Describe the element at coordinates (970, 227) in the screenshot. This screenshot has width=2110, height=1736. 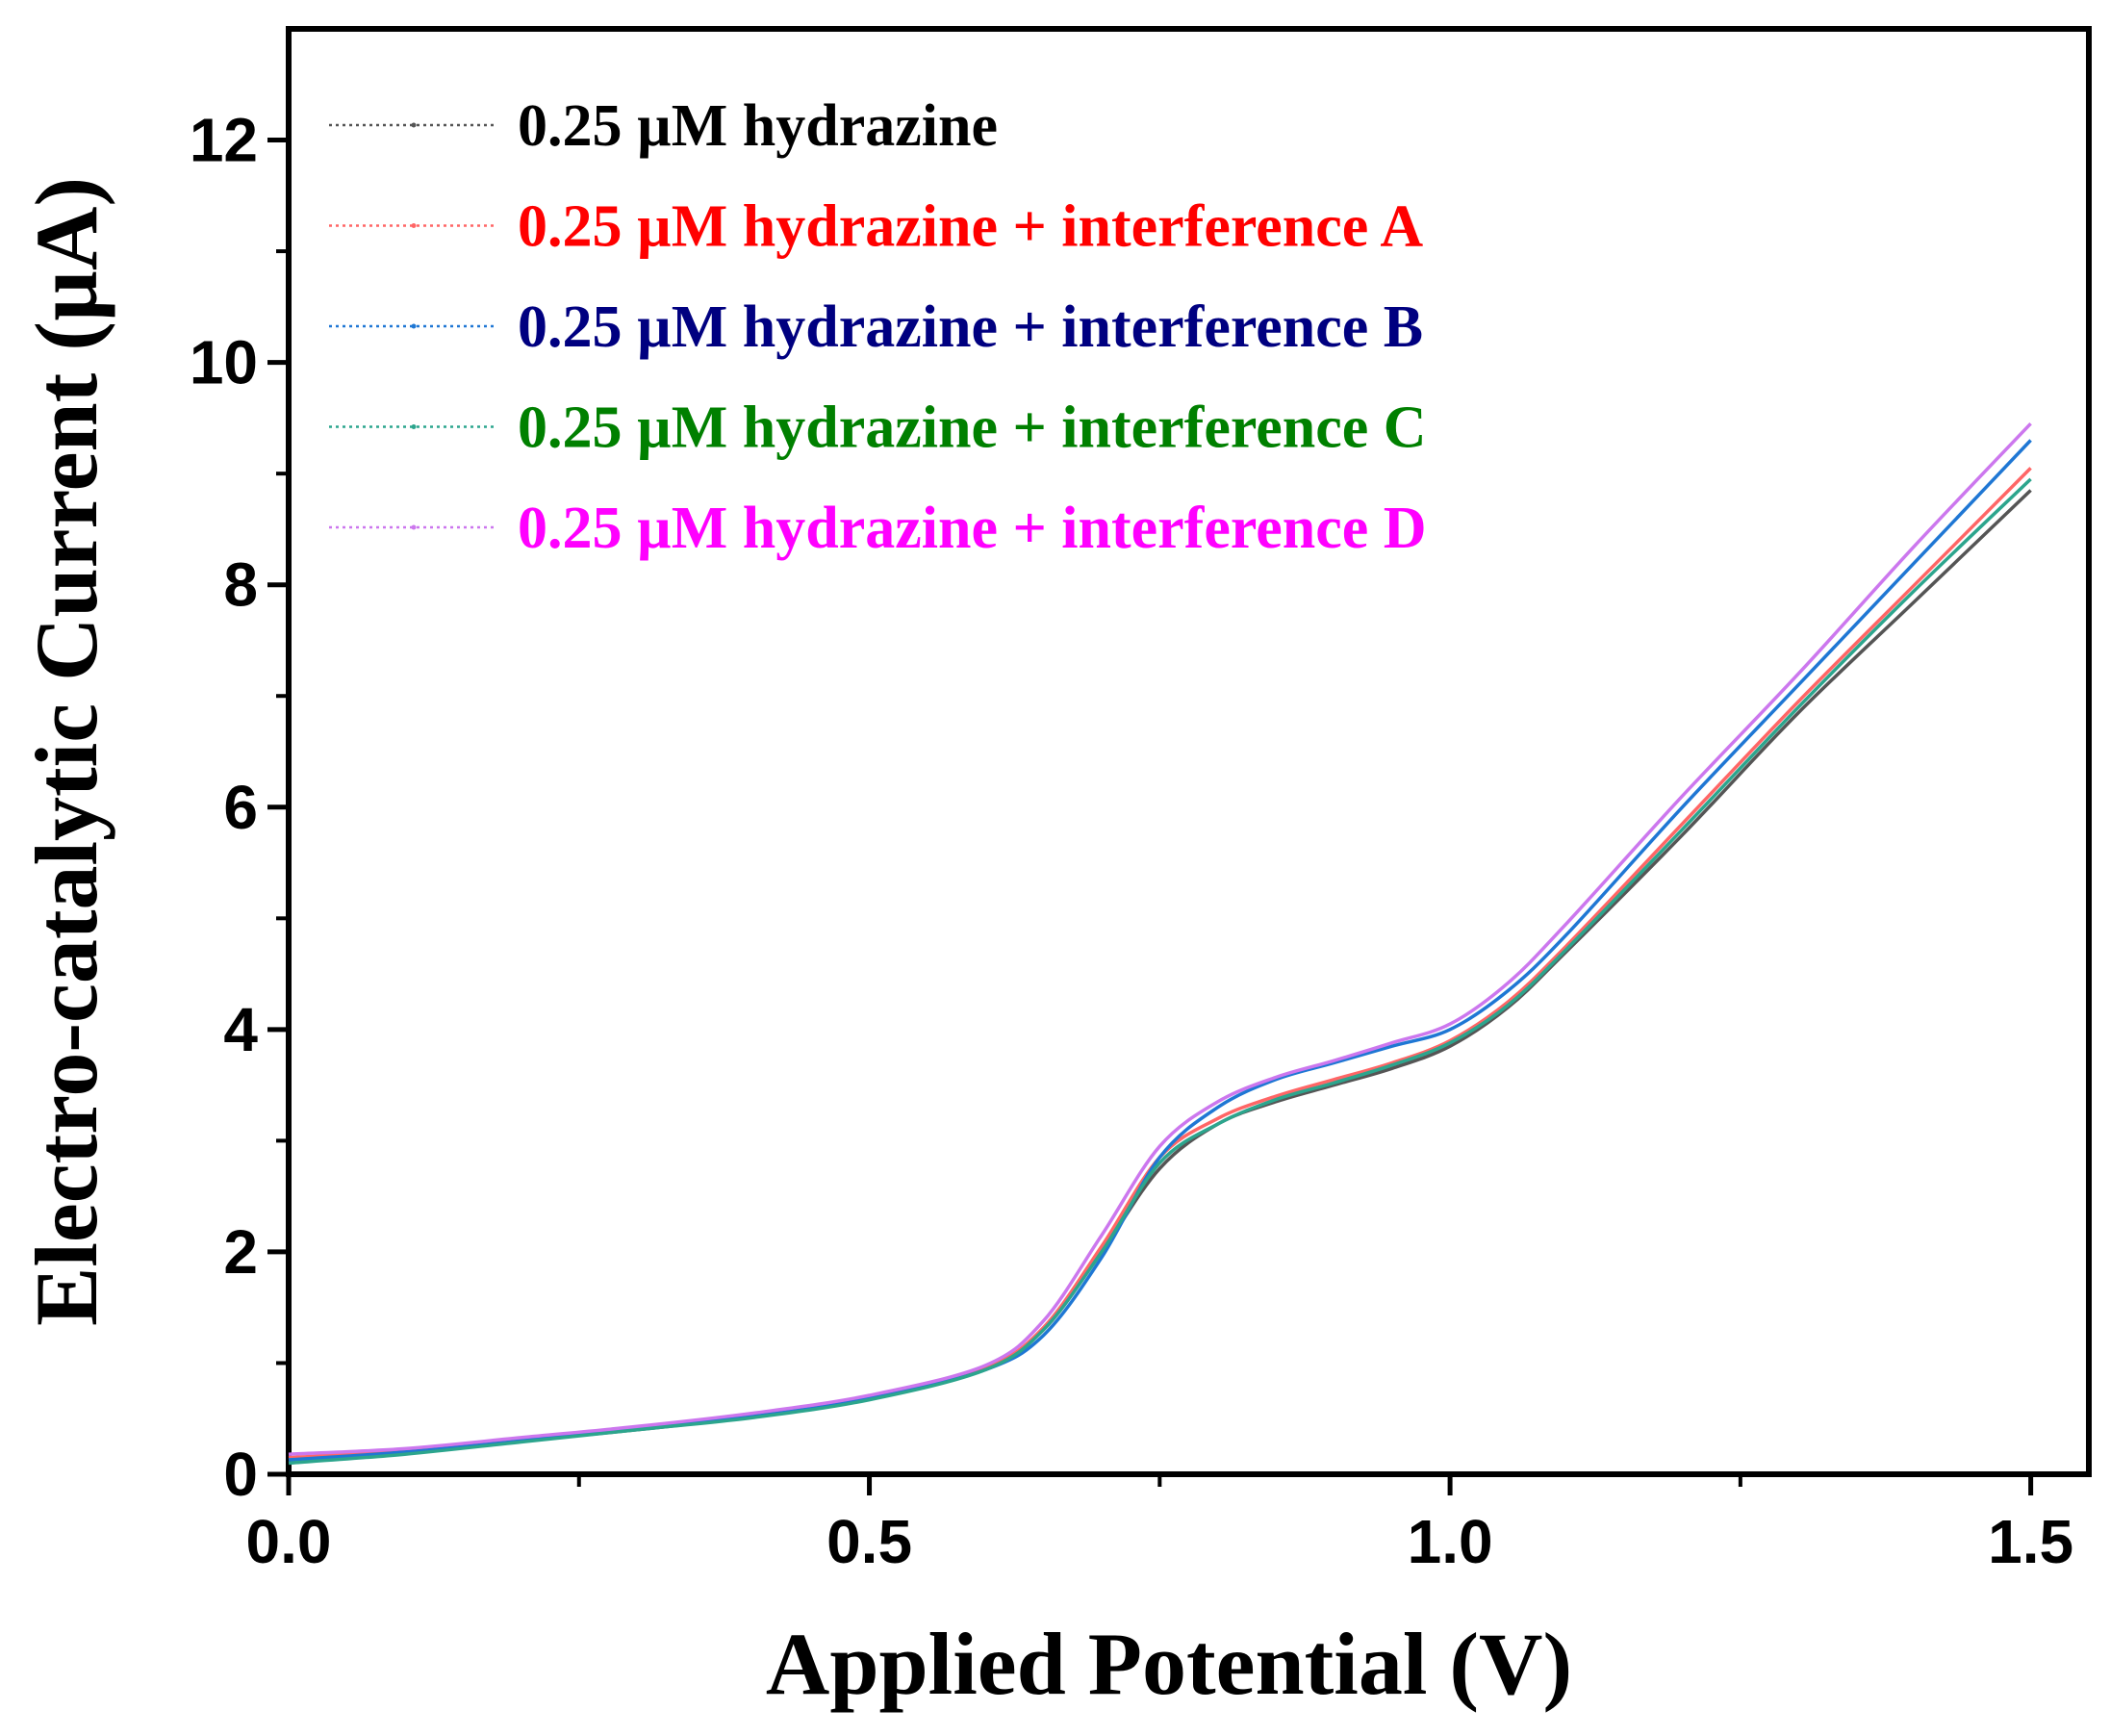
I see `legend-label-2: 0.25 µM hydrazine + interference A` at that location.